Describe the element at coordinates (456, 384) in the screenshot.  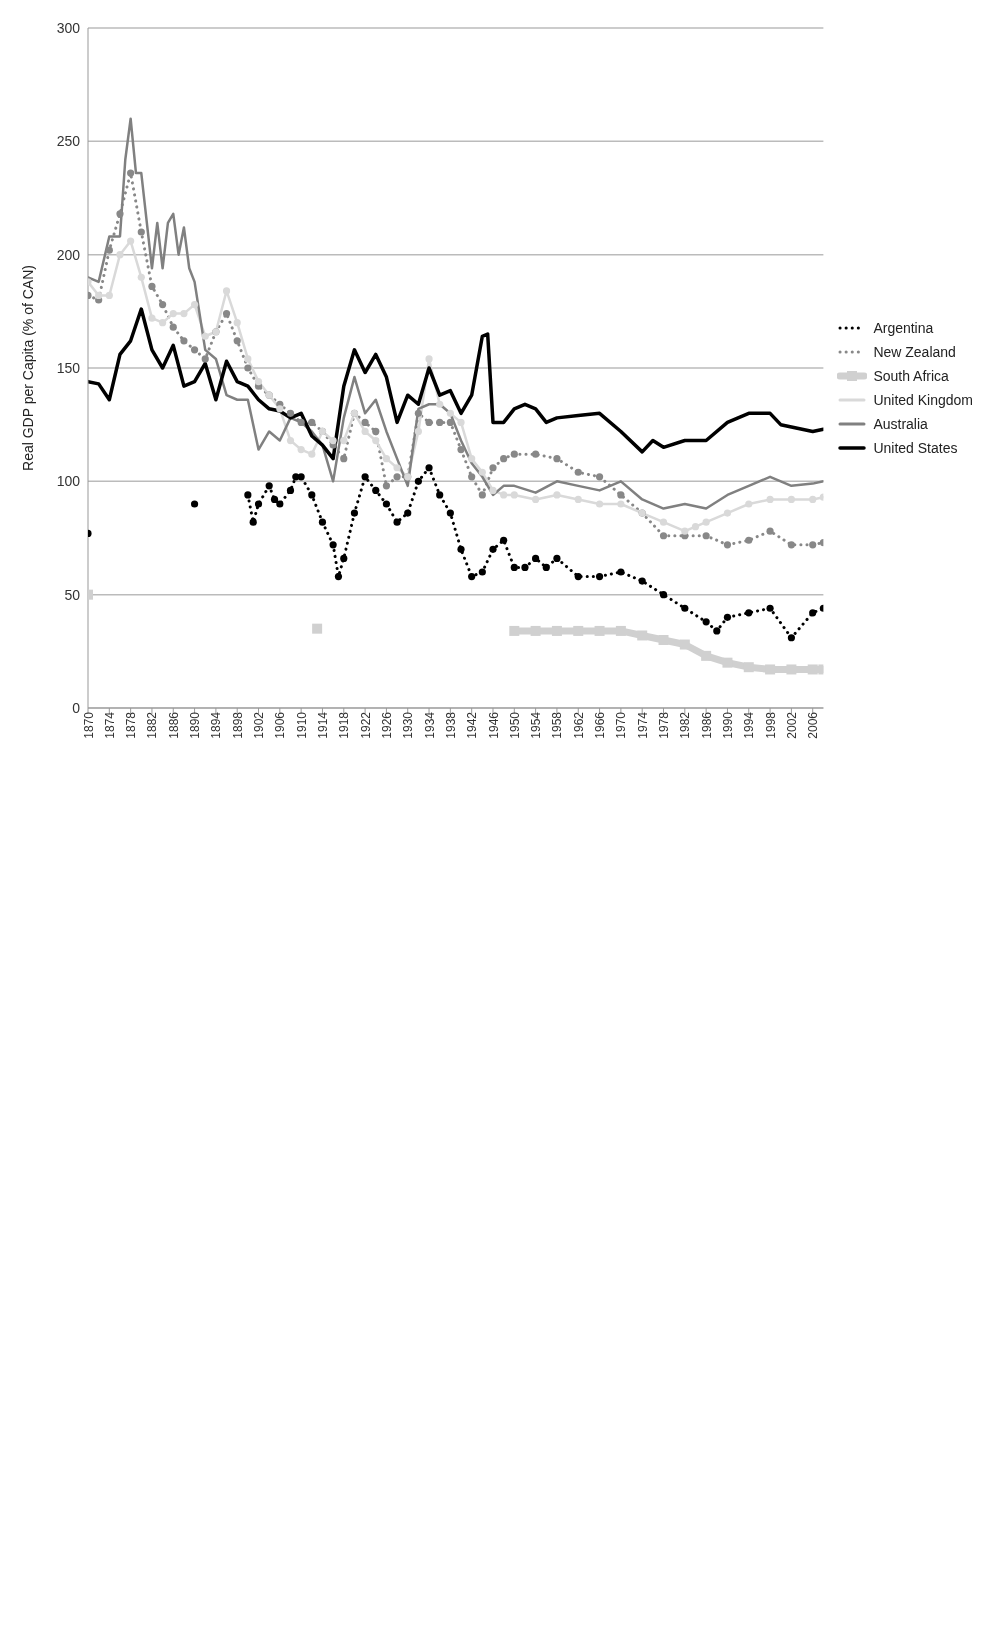
I see `line-series` at that location.